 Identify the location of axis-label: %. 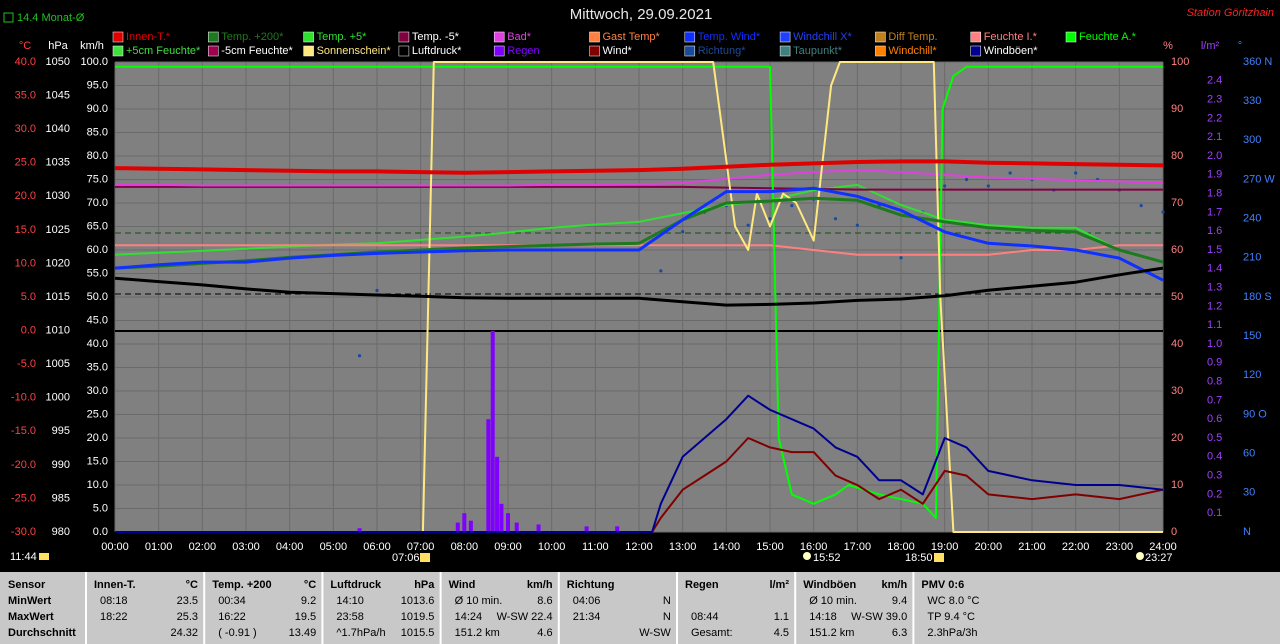
(1168, 46).